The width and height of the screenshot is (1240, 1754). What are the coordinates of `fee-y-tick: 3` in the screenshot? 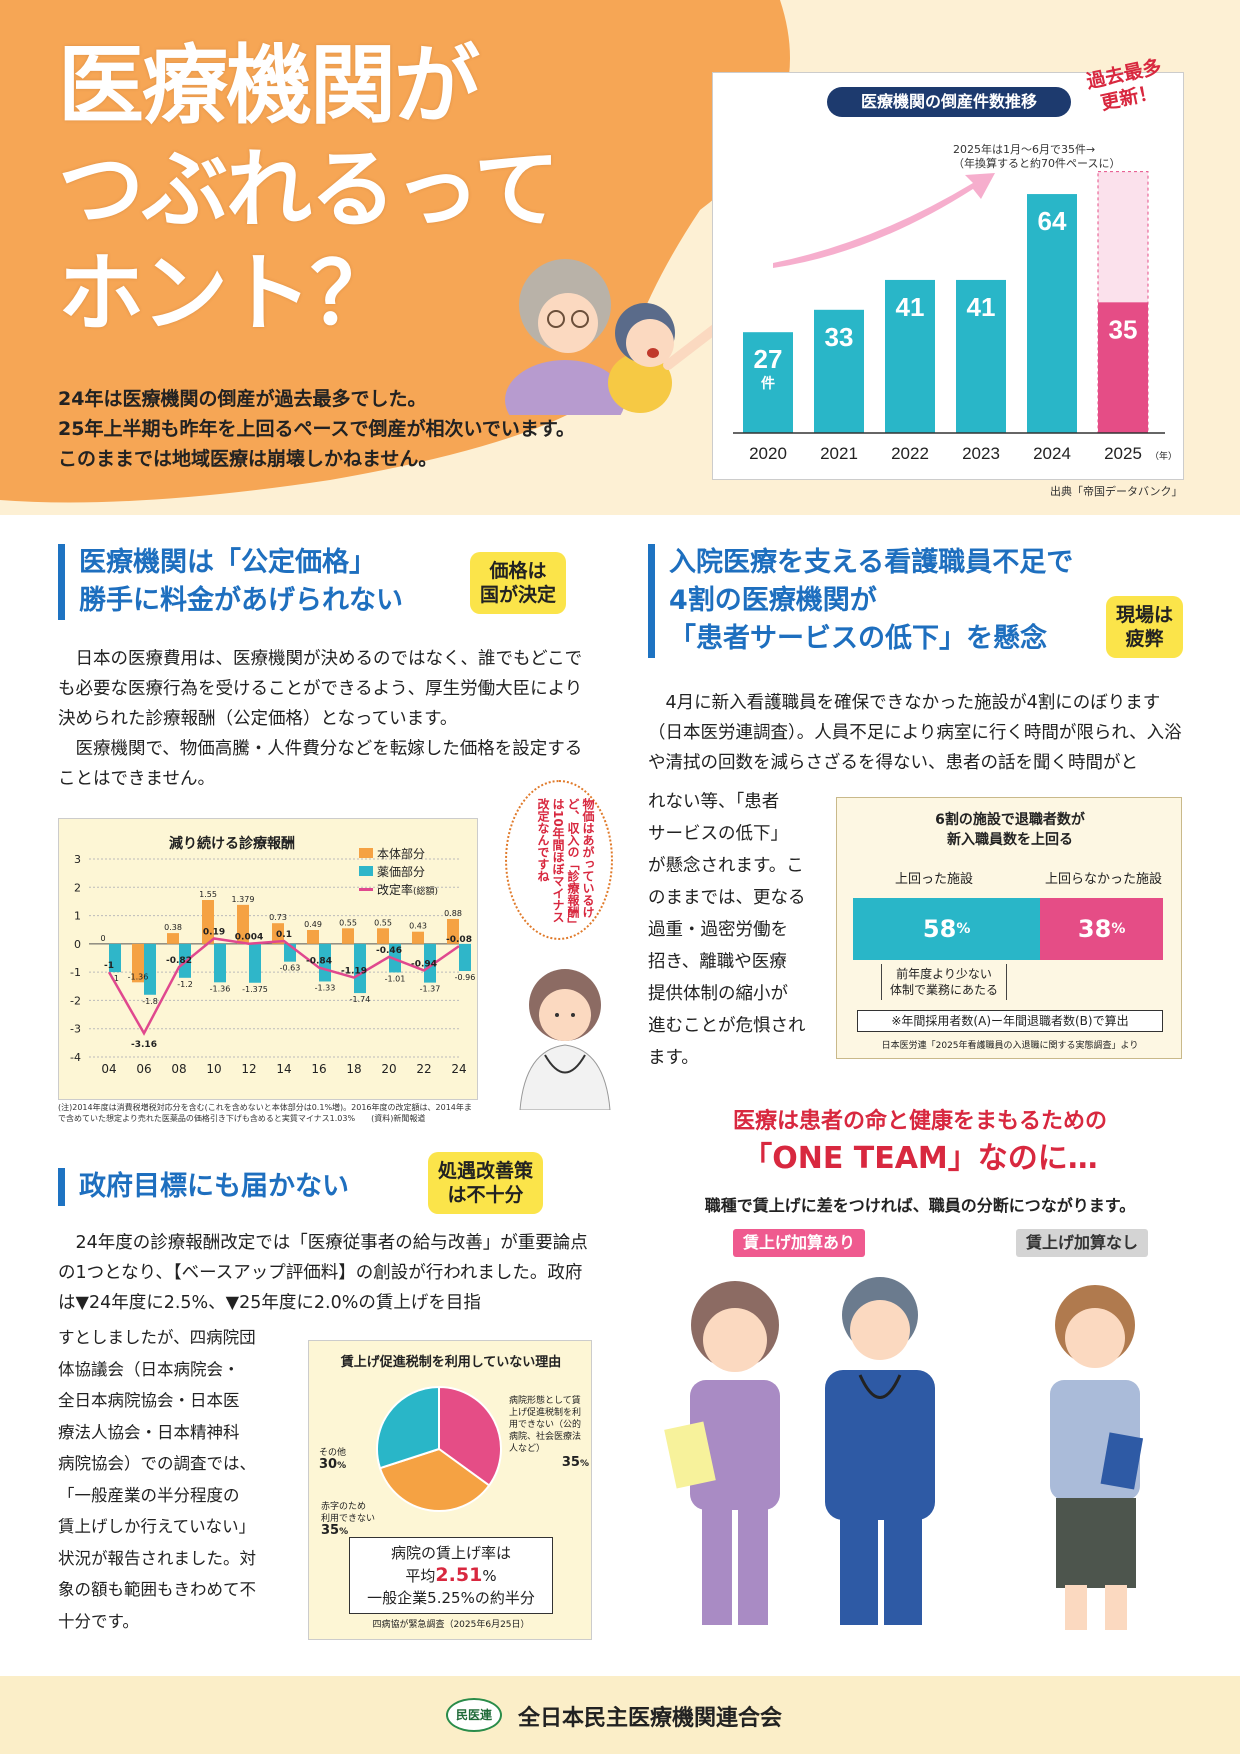 It's located at (77, 859).